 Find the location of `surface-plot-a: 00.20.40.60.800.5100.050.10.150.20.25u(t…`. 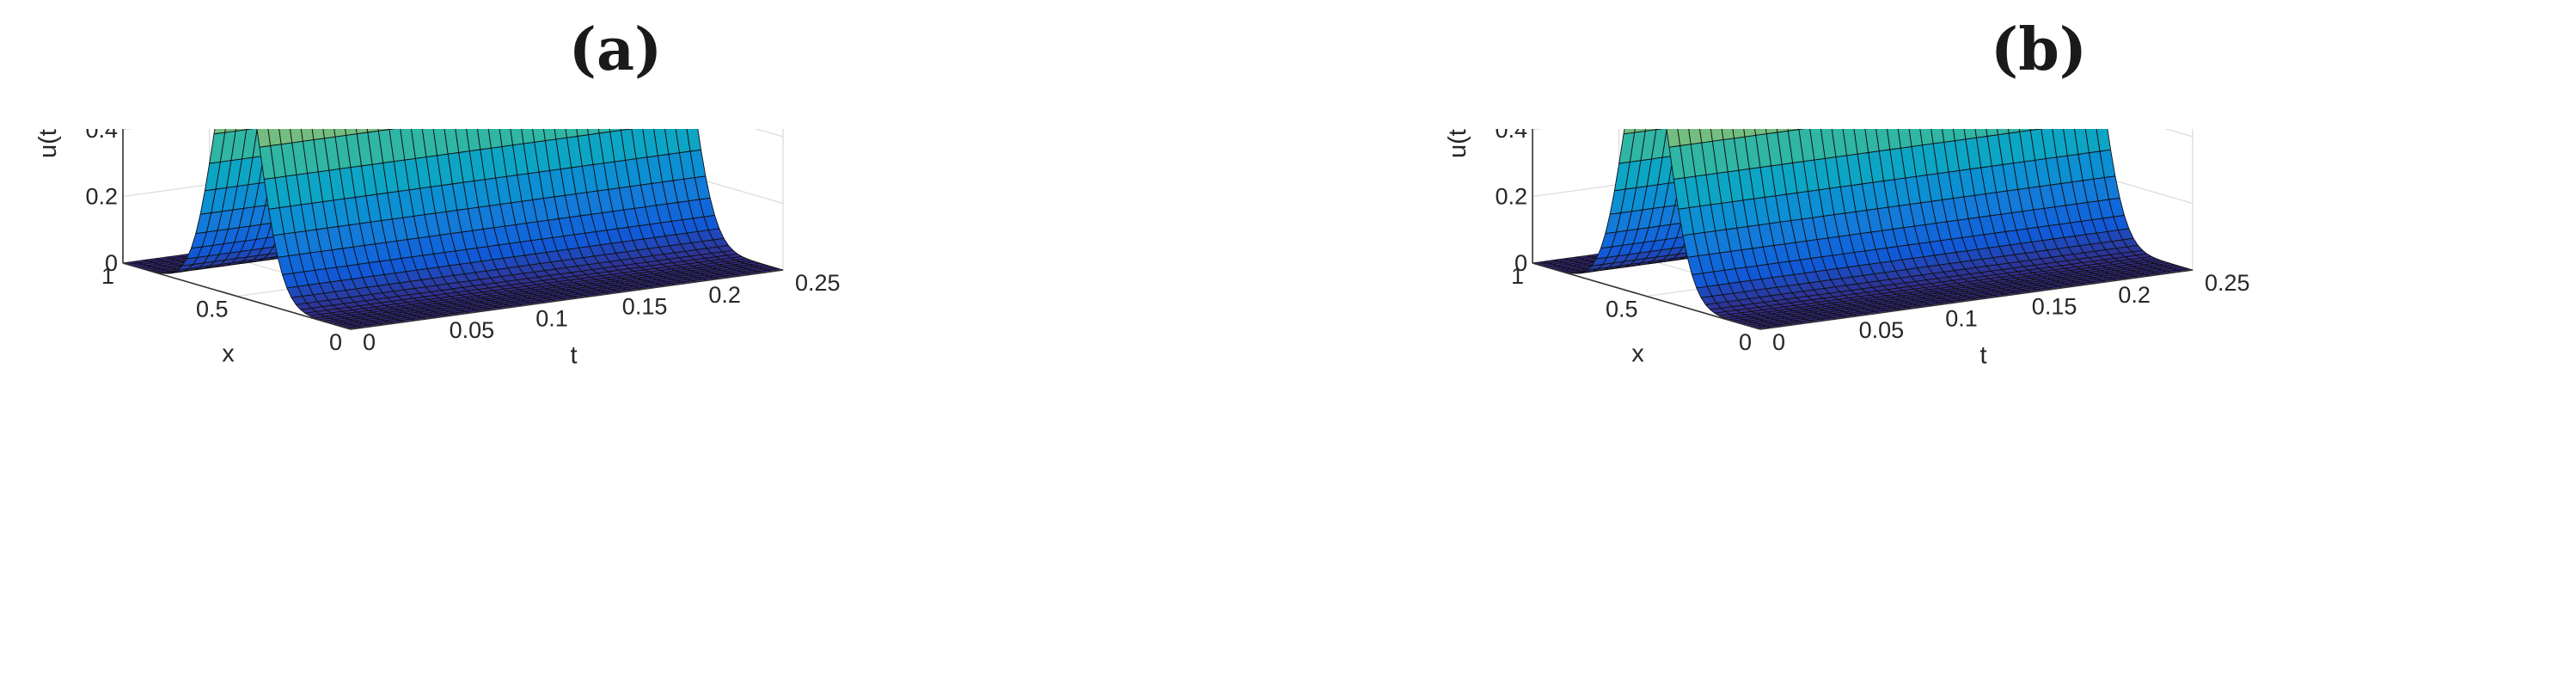

surface-plot-a: 00.20.40.60.800.5100.050.10.150.20.25u(t… is located at coordinates (437, 249).